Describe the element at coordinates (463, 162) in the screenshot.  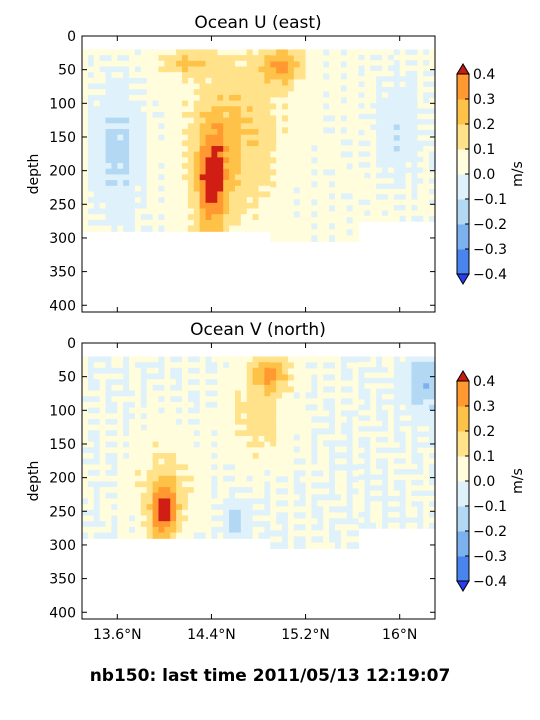
I see `colorbar-segment` at that location.